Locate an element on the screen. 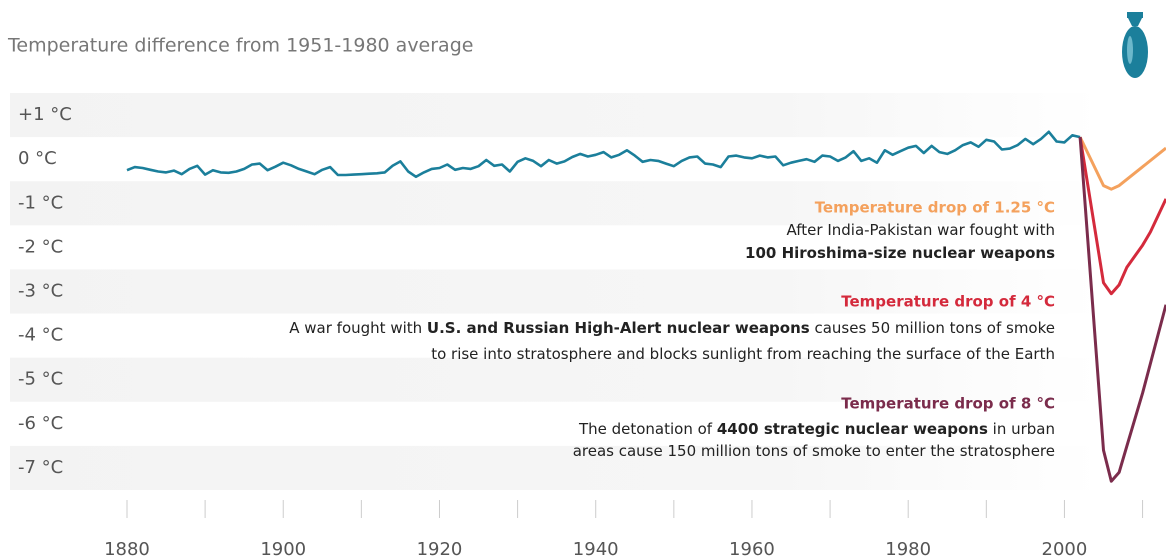 This screenshot has height=559, width=1166. y-tick-label: -2 °C is located at coordinates (40, 246).